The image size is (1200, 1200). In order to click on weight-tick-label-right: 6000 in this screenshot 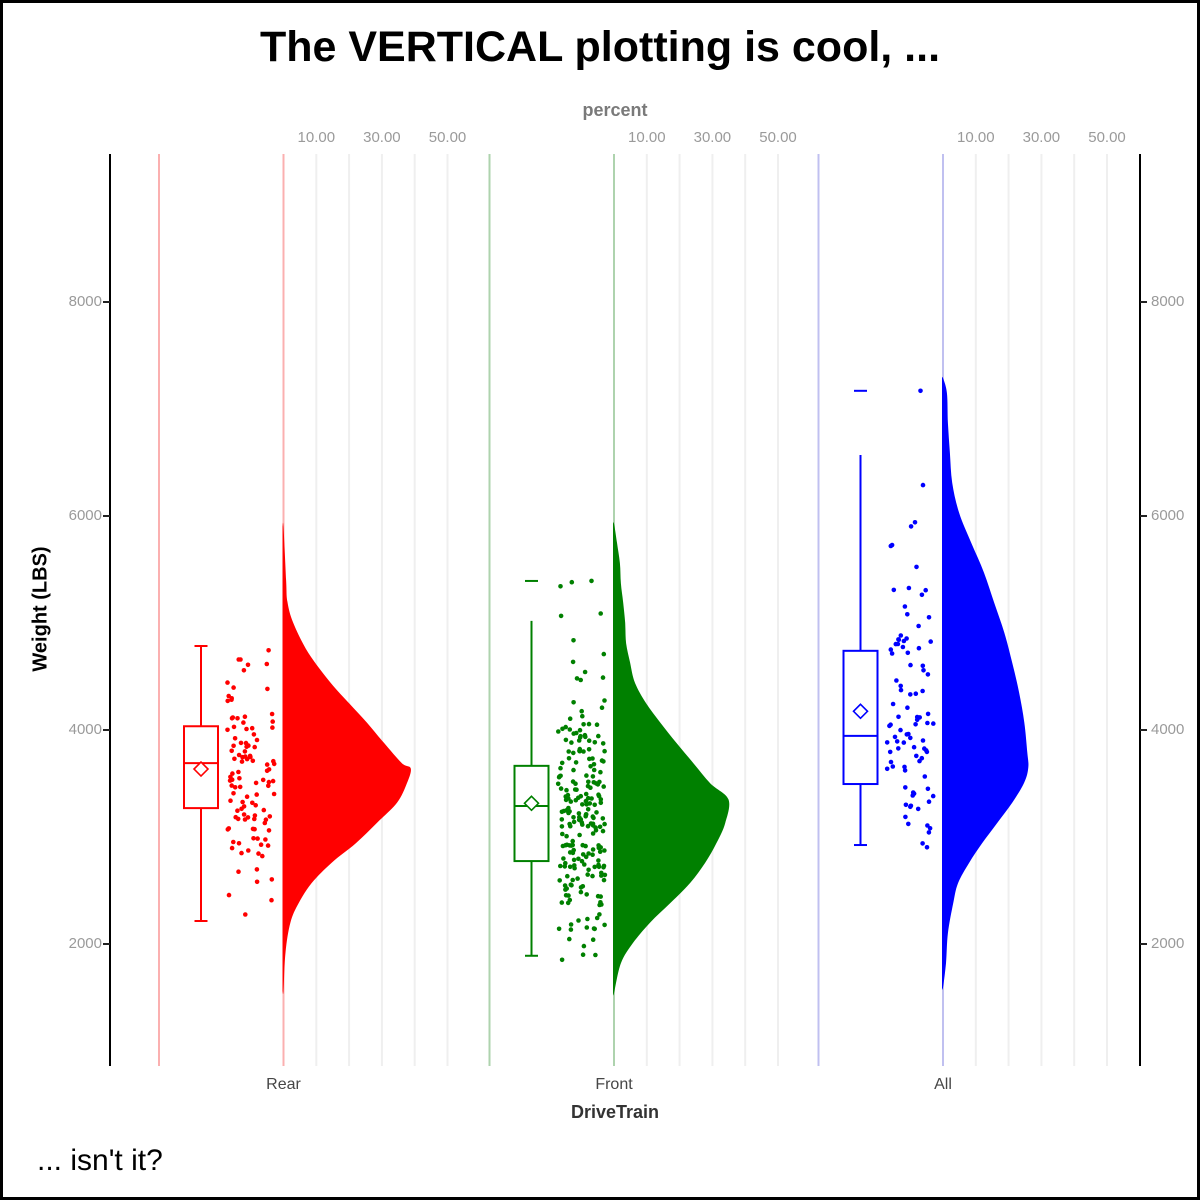, I will do `click(1168, 515)`.